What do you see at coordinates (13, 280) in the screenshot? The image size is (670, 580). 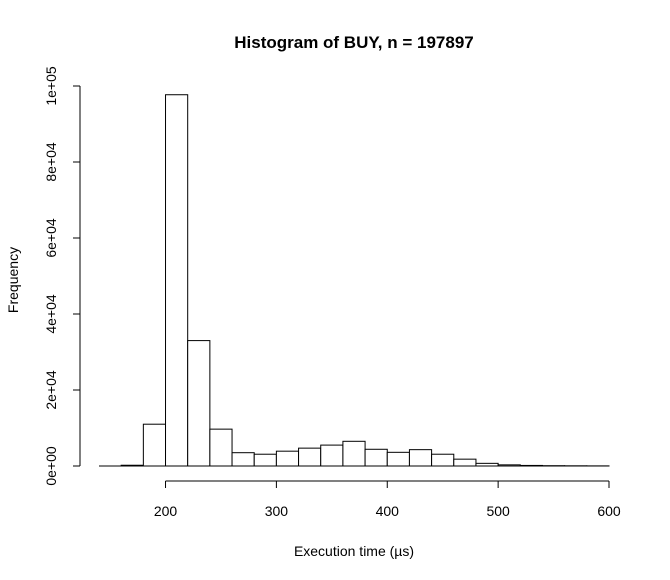 I see `y-axis-label: Frequency` at bounding box center [13, 280].